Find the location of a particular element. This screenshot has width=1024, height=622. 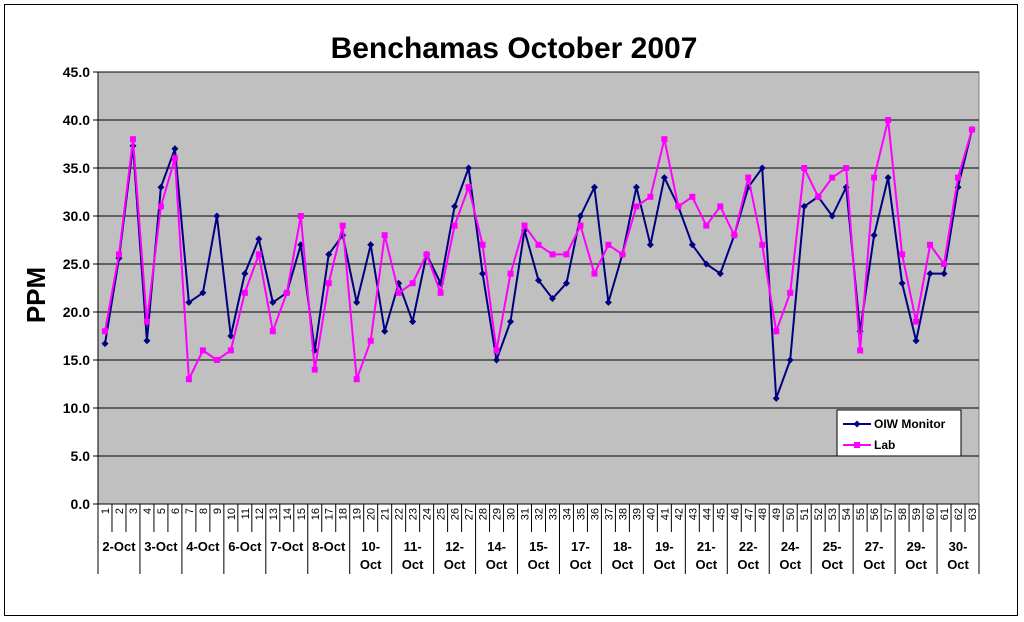

x-group-label: 17- is located at coordinates (580, 546).